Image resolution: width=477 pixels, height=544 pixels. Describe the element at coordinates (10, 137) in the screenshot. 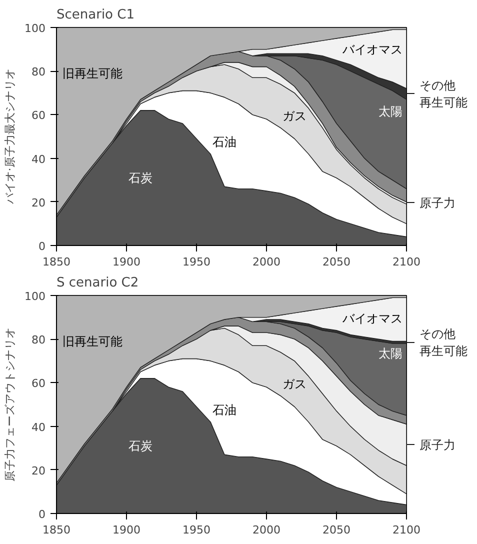

I see `y-axis-title: バイオ·原子力最大シナリオ` at that location.